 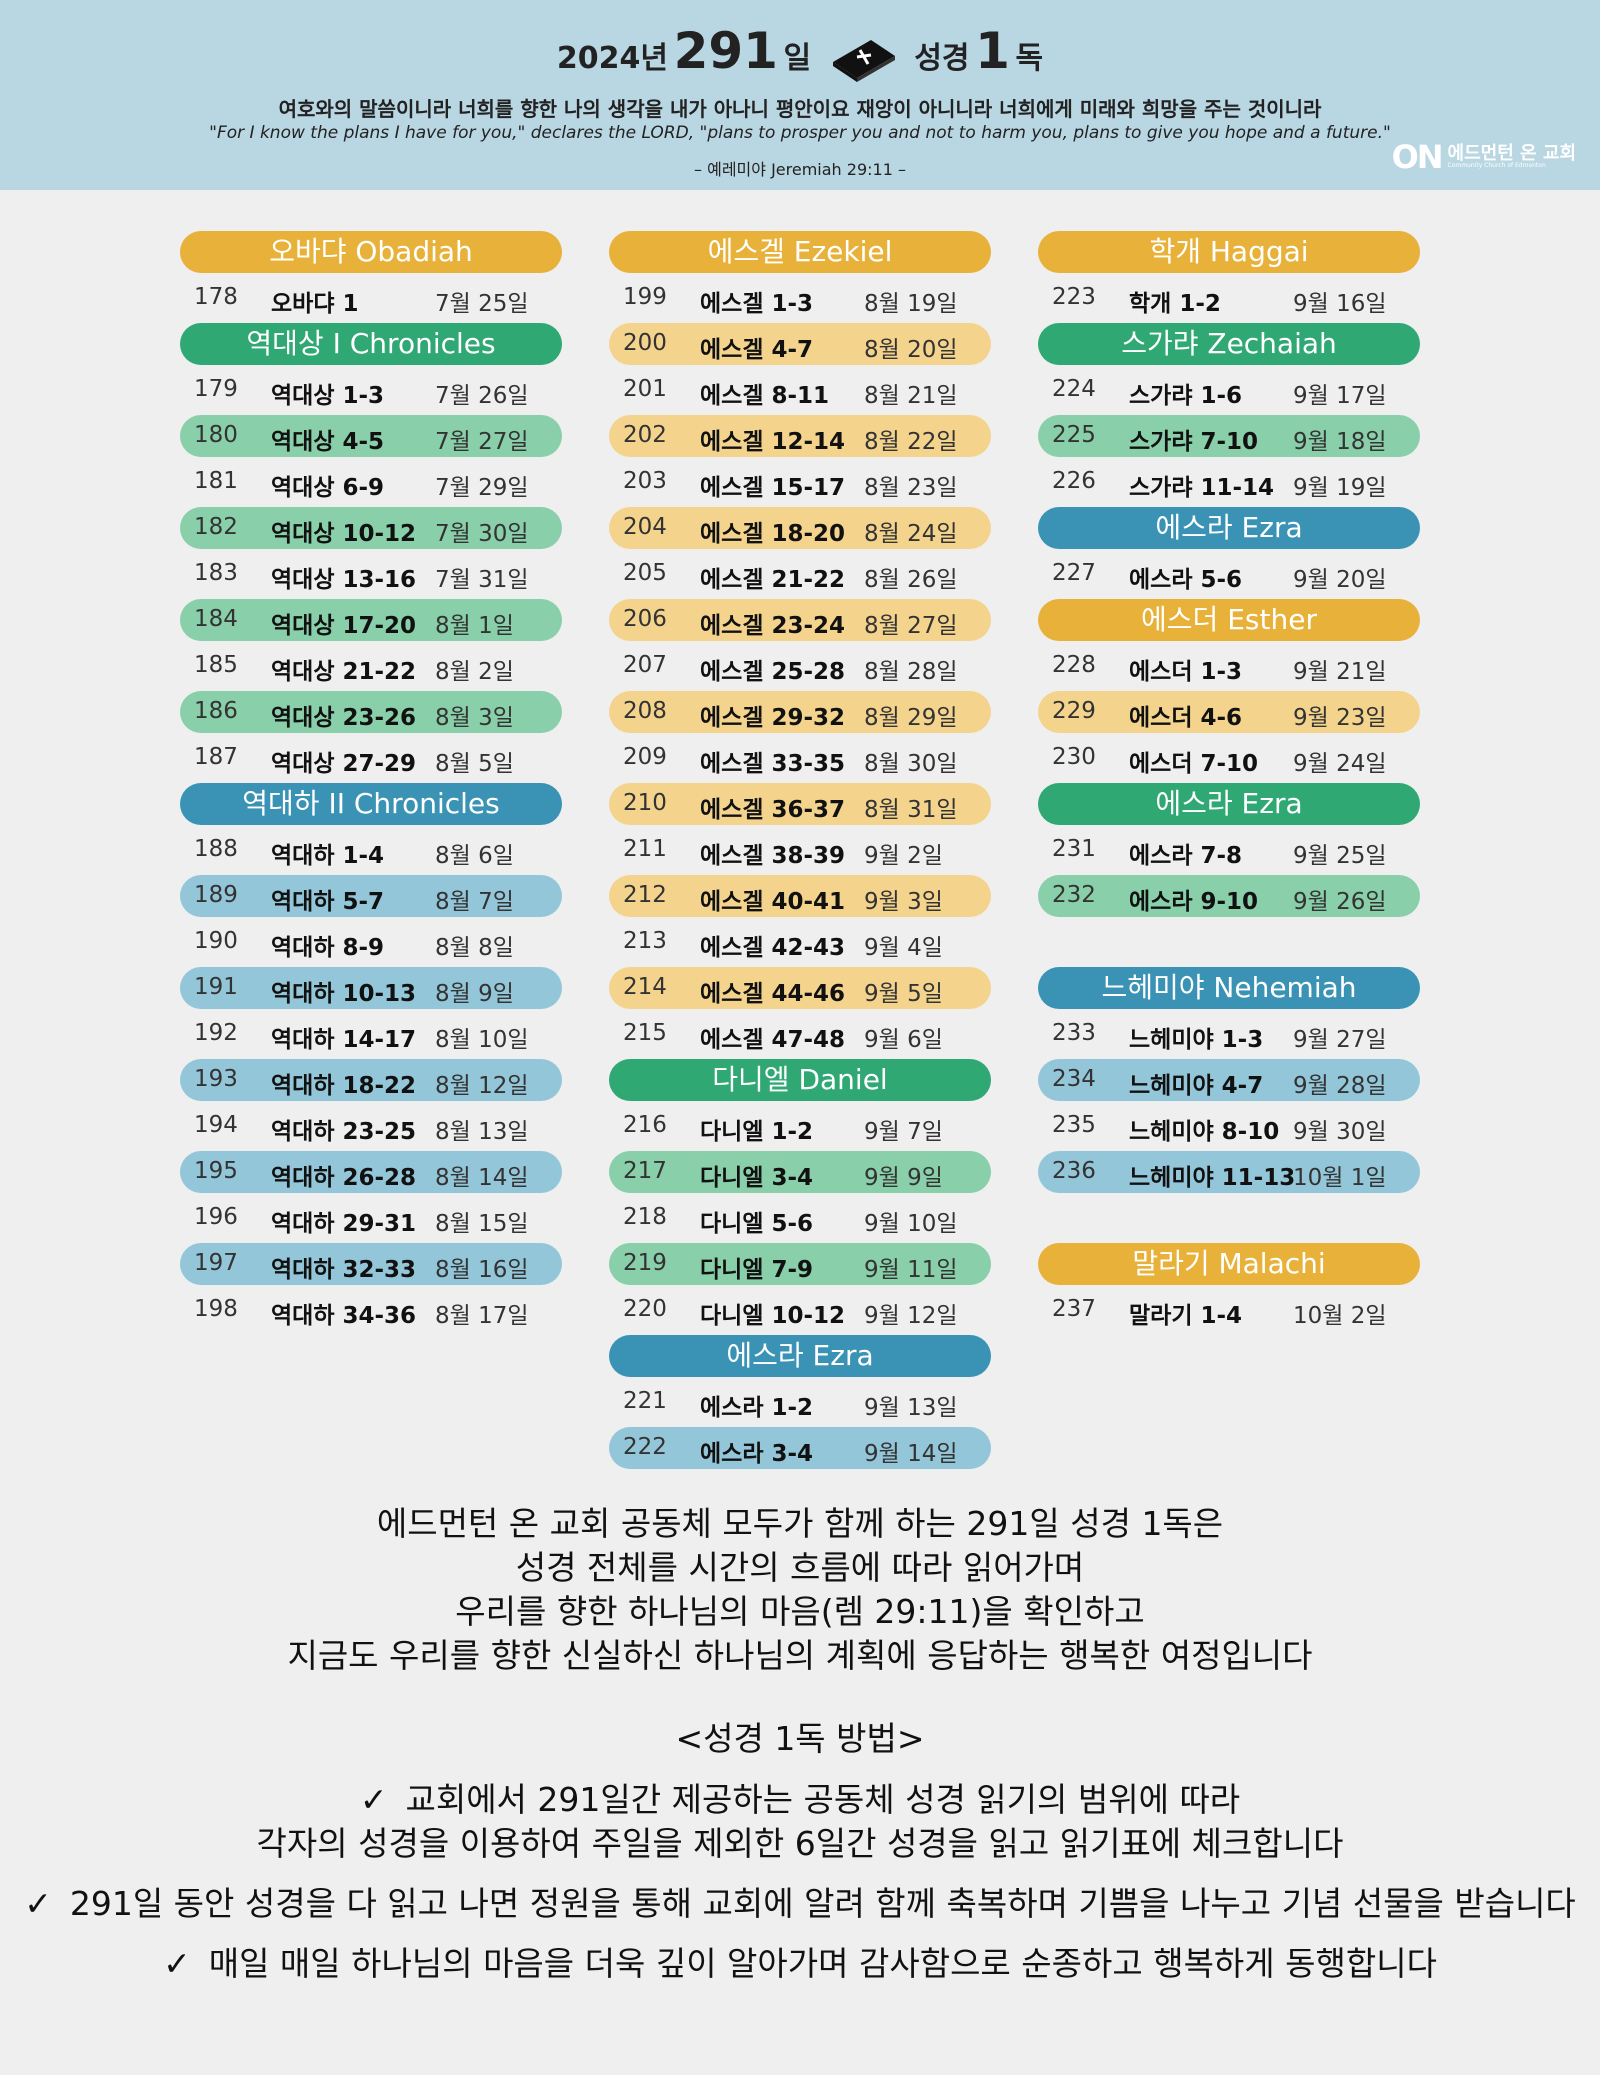 I want to click on reading-date: 8월 8일, so click(x=474, y=948).